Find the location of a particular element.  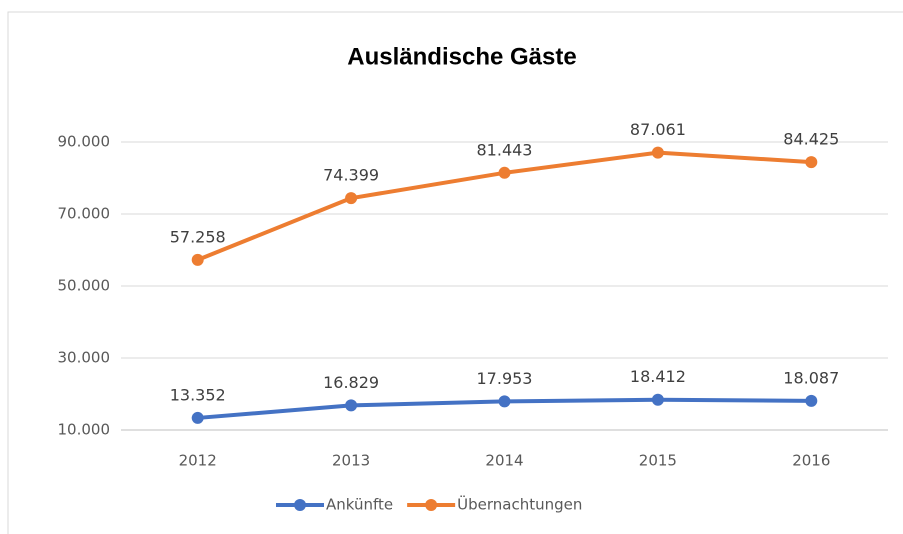

data-label: 57.258 is located at coordinates (198, 236).